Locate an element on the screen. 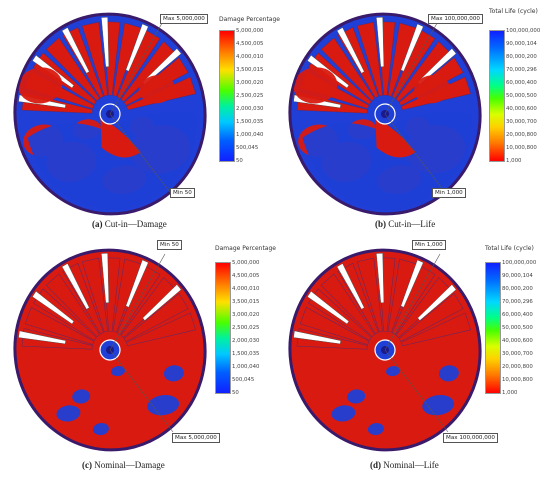  caption-b: (b) Cut-in—Life is located at coordinates (405, 224).